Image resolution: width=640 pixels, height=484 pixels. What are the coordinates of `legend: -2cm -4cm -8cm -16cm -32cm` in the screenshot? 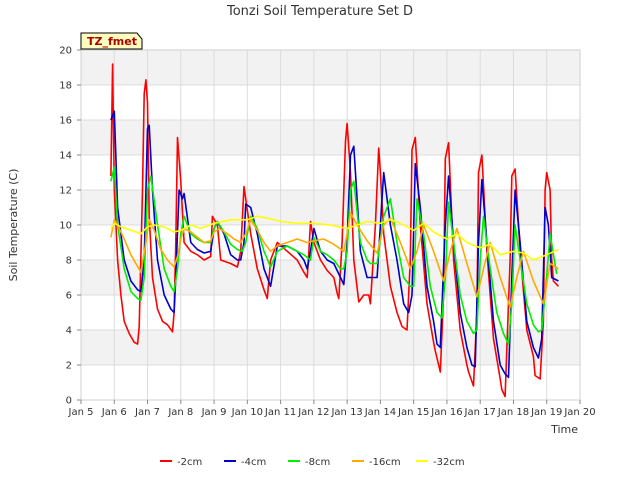 It's located at (312, 462).